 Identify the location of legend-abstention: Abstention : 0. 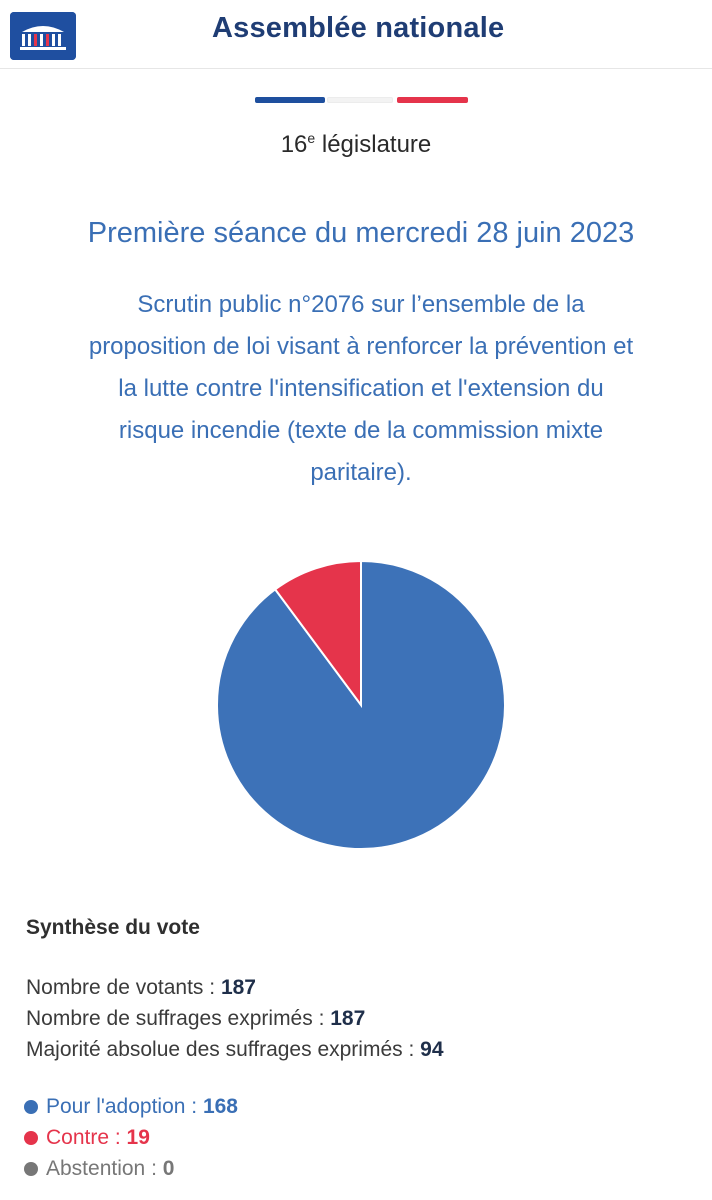
(131, 1168).